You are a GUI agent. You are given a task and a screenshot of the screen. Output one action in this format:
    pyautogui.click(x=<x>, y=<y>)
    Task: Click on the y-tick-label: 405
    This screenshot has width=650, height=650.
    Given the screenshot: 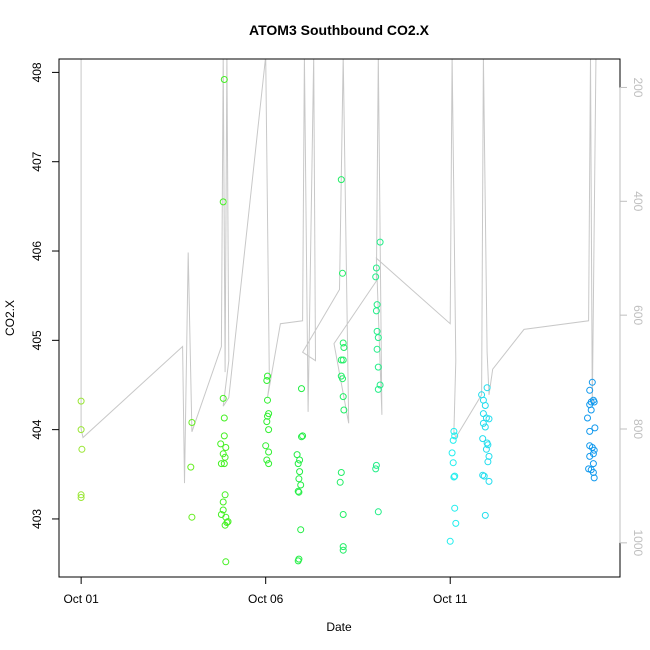 What is the action you would take?
    pyautogui.click(x=37, y=340)
    